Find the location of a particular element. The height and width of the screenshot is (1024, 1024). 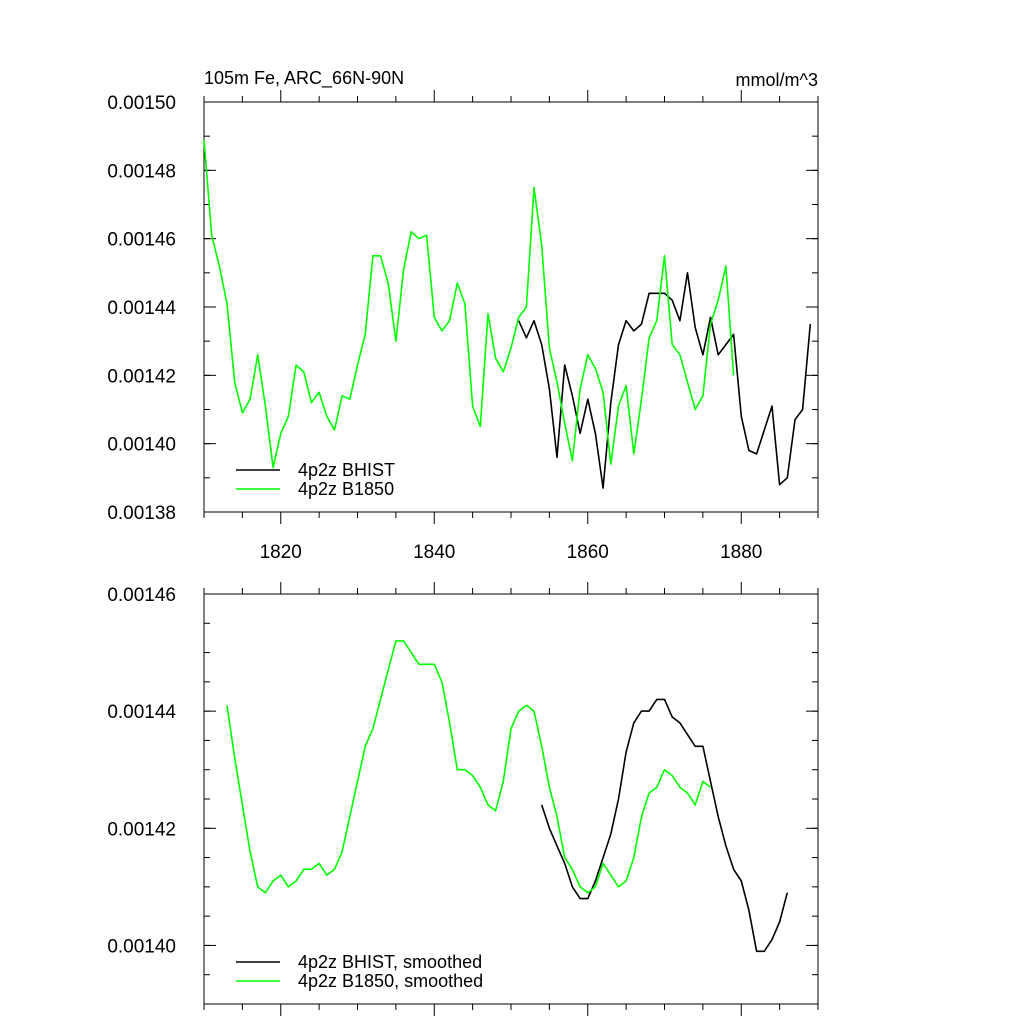

bottom-y-tick-label: 0.00146 is located at coordinates (141, 595).